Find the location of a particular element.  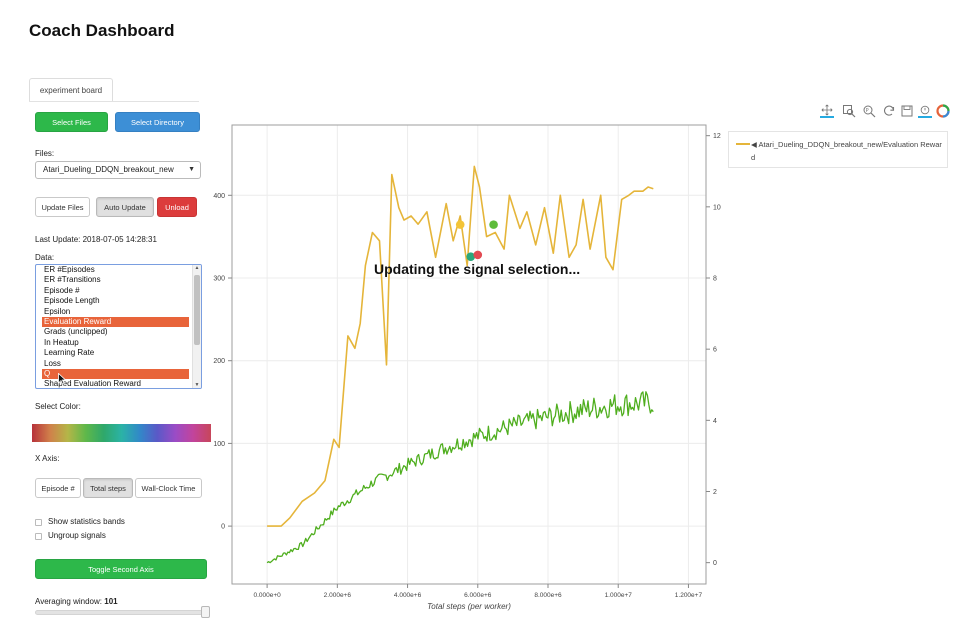

list-item: Shaped Evaluation Reward is located at coordinates (92, 384).